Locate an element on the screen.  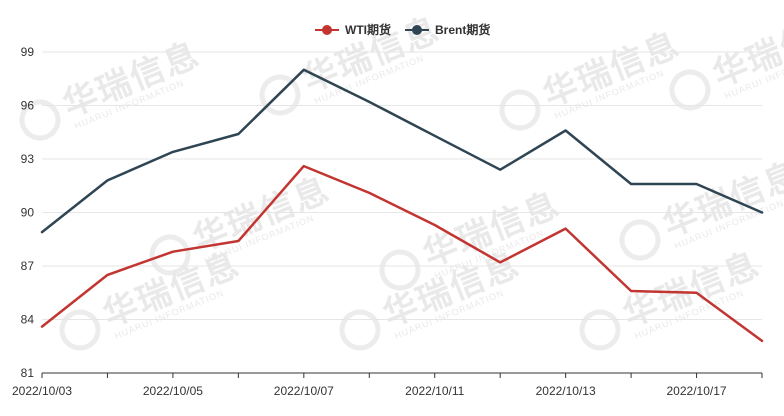
y-tick-label: 90 is located at coordinates (28, 213).